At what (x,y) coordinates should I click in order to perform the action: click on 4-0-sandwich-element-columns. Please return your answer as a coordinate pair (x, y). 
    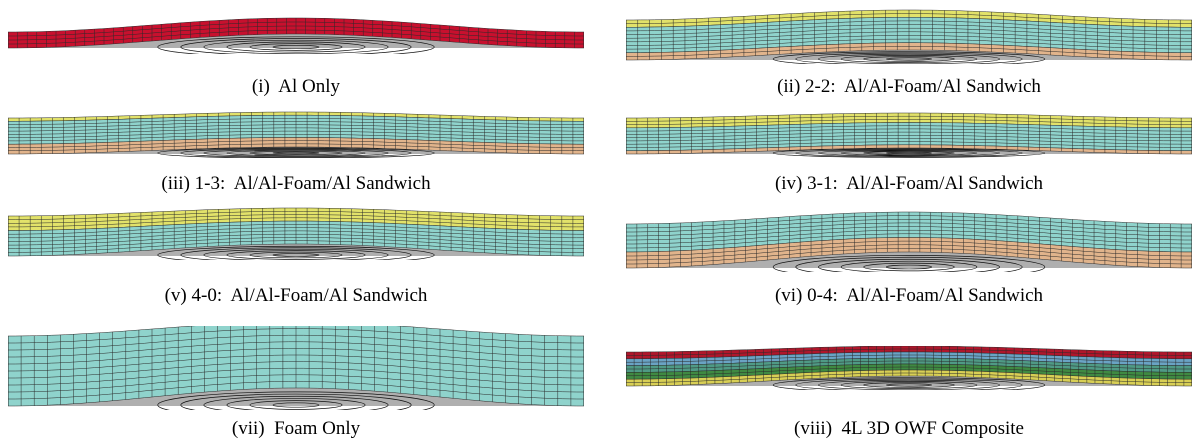
    Looking at the image, I should click on (296, 232).